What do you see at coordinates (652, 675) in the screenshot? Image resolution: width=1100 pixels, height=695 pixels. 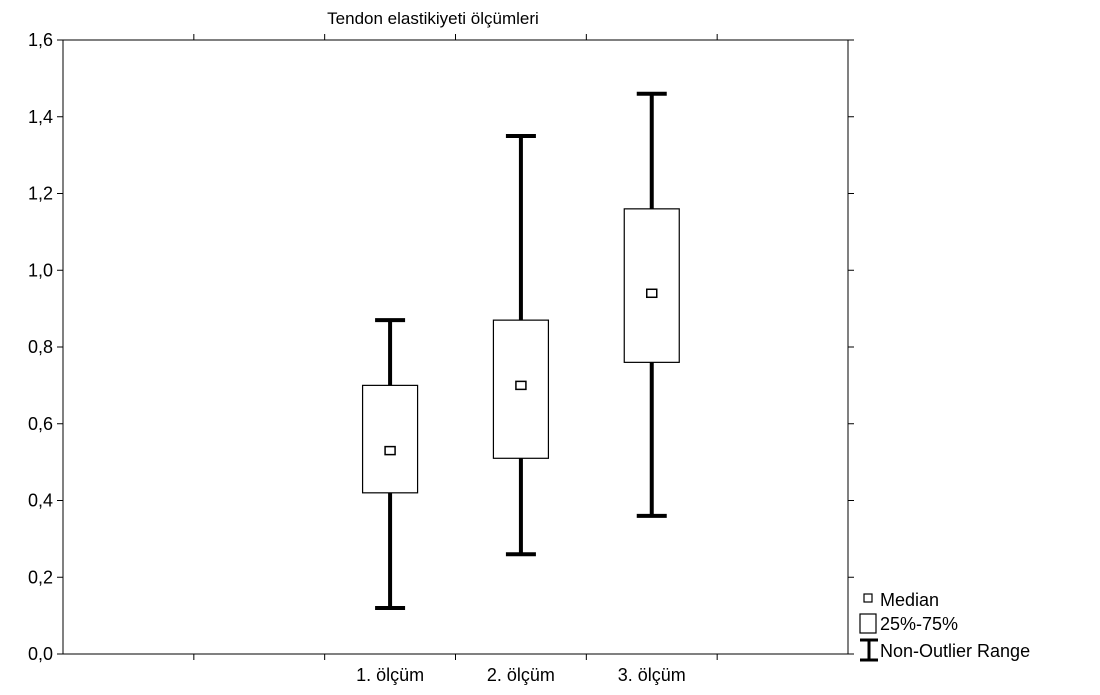 I see `x-category-label: 3. ölçüm` at bounding box center [652, 675].